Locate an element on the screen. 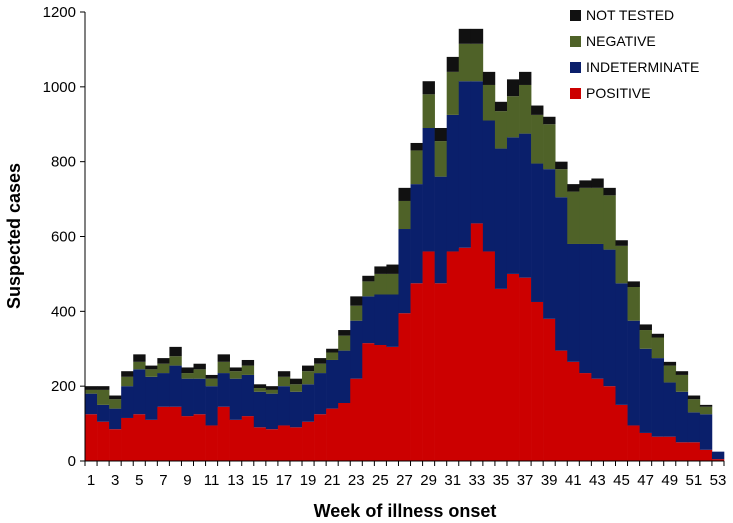  bar-week-3-negative is located at coordinates (115, 404).